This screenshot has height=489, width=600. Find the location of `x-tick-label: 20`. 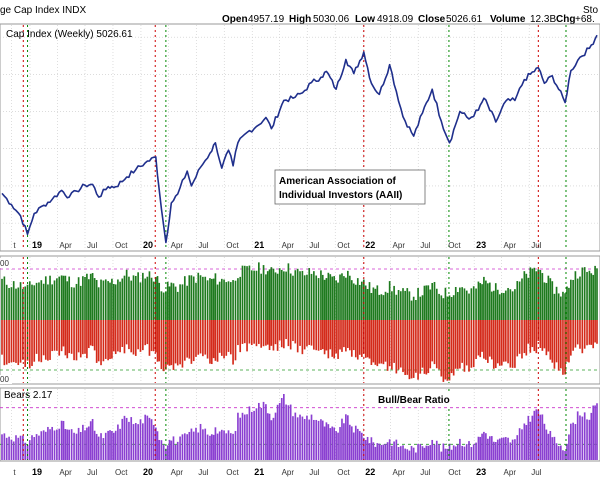

x-tick-label: 20 is located at coordinates (148, 472).